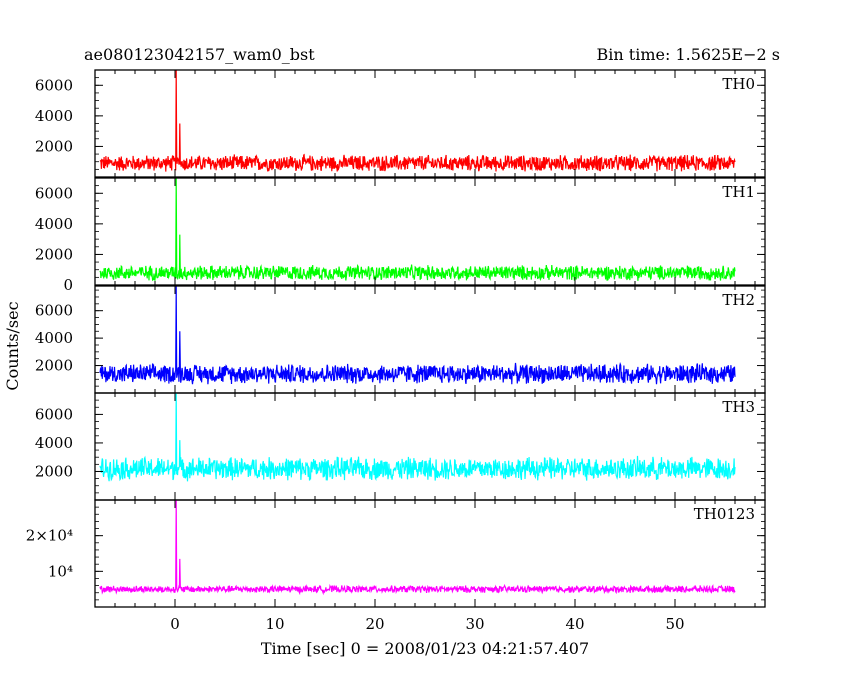  What do you see at coordinates (574, 624) in the screenshot?
I see `x-tick-label: 40` at bounding box center [574, 624].